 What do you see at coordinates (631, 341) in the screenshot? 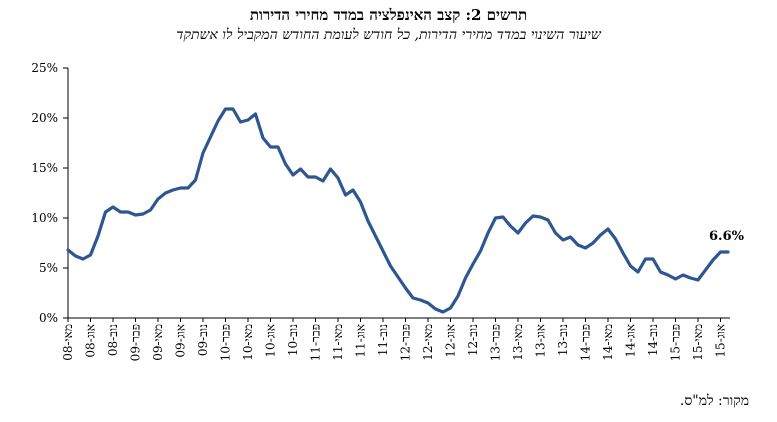
I see `x-tick-label: אוג-14` at bounding box center [631, 341].